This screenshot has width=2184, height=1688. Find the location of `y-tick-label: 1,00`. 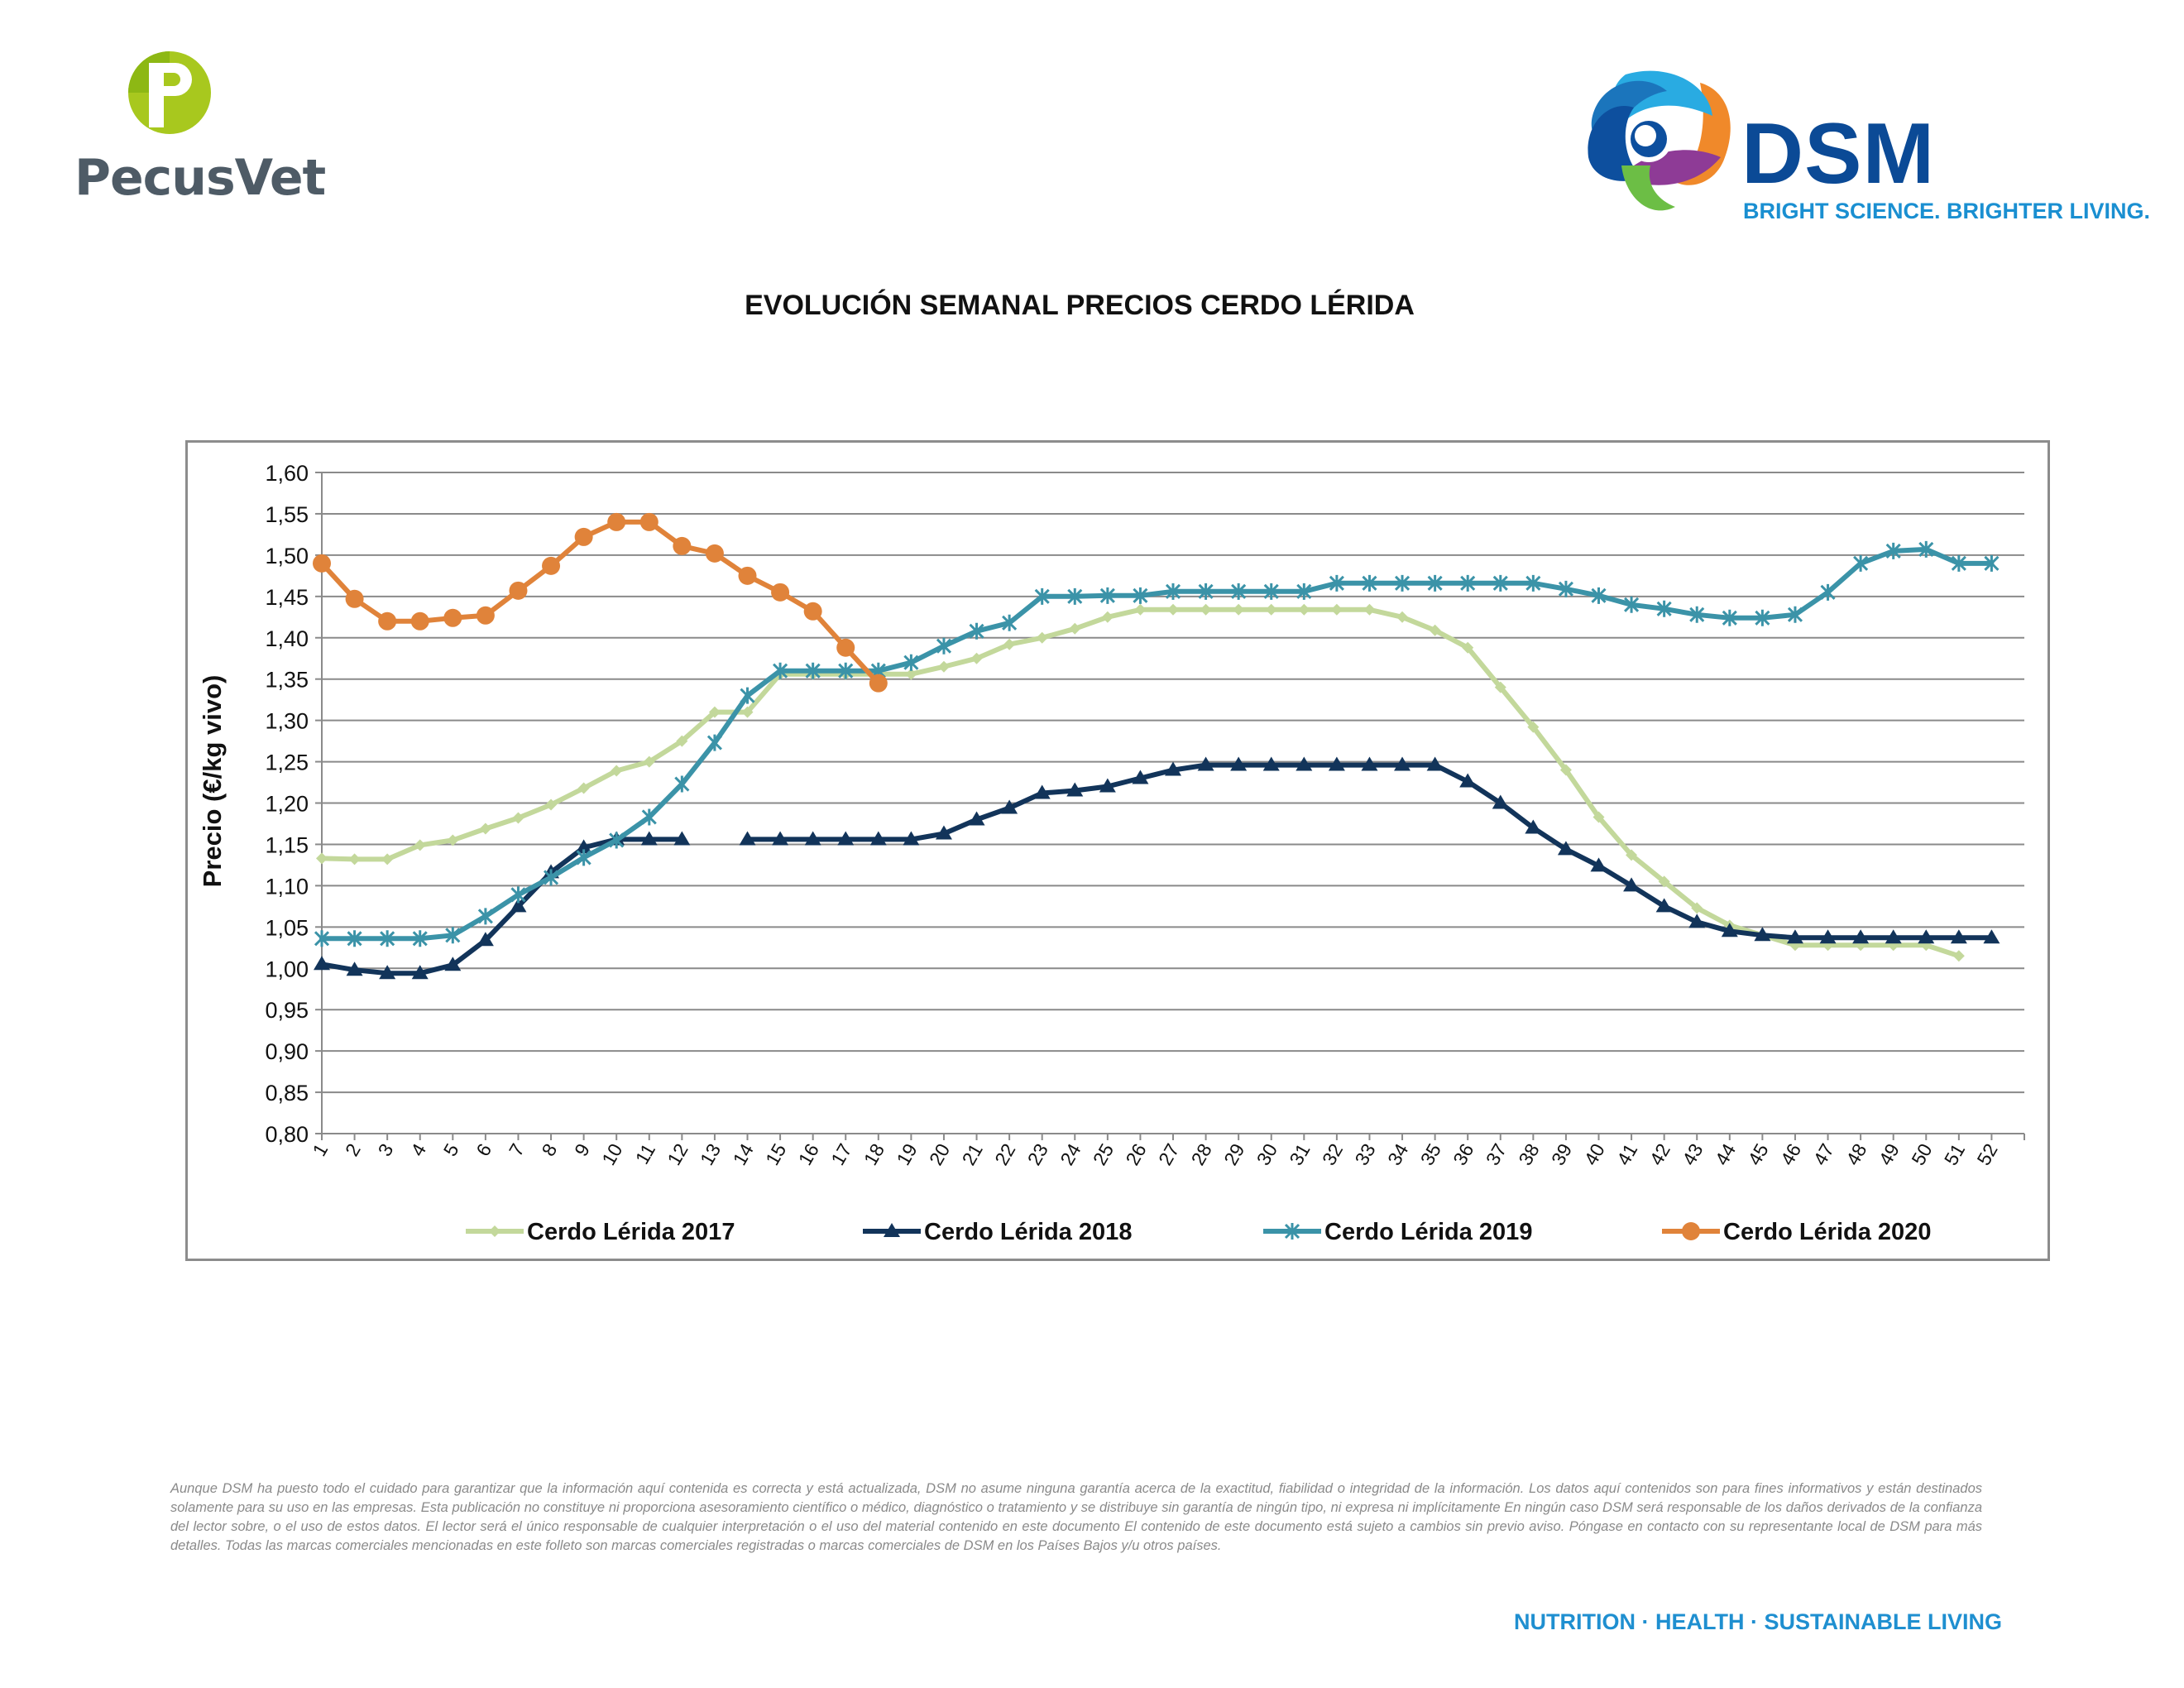

y-tick-label: 1,00 is located at coordinates (287, 969).